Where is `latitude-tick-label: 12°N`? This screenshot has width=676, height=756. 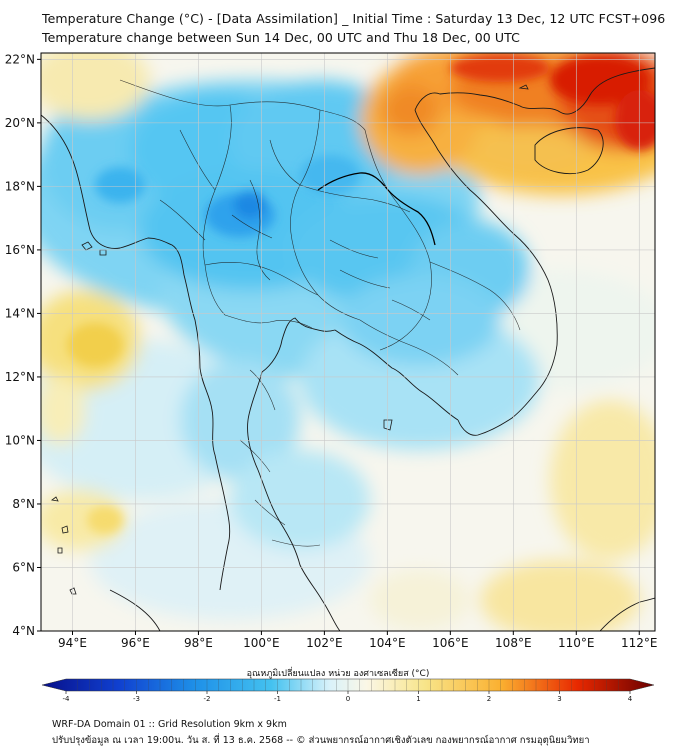
latitude-tick-label: 12°N is located at coordinates (20, 377).